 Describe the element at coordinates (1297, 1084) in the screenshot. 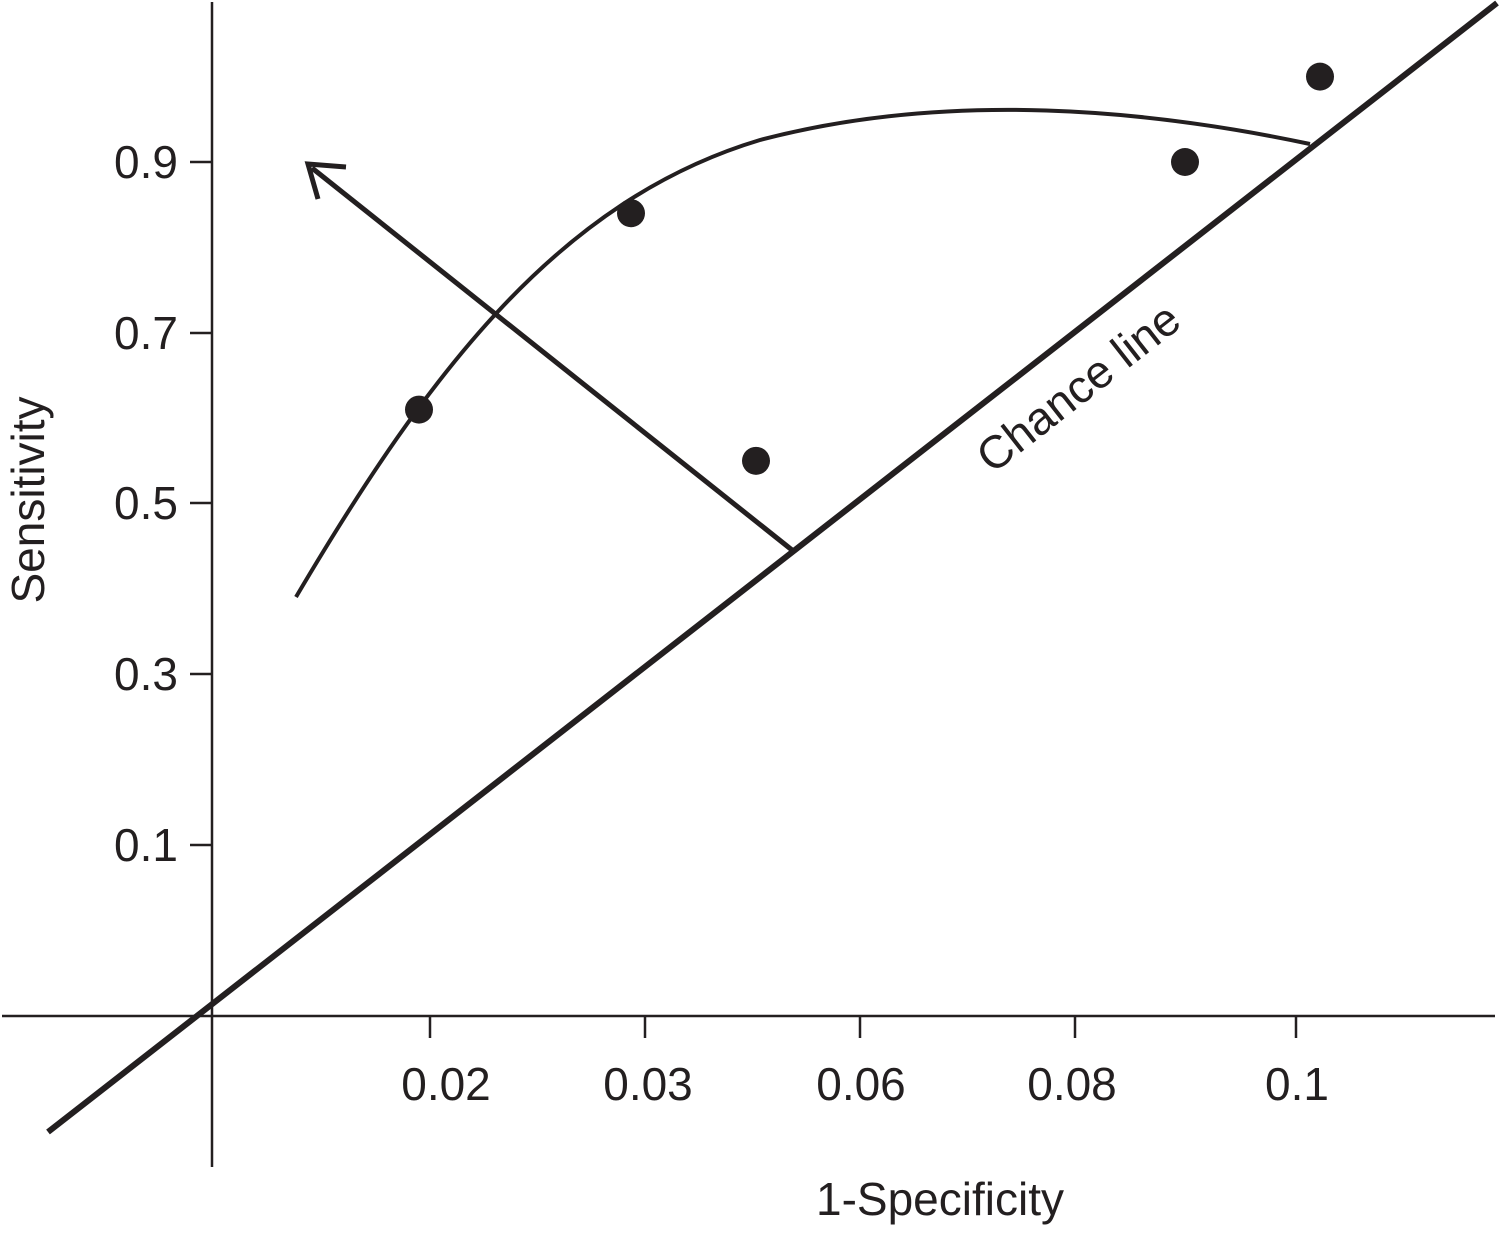

I see `x-tick-label: 0.1` at that location.